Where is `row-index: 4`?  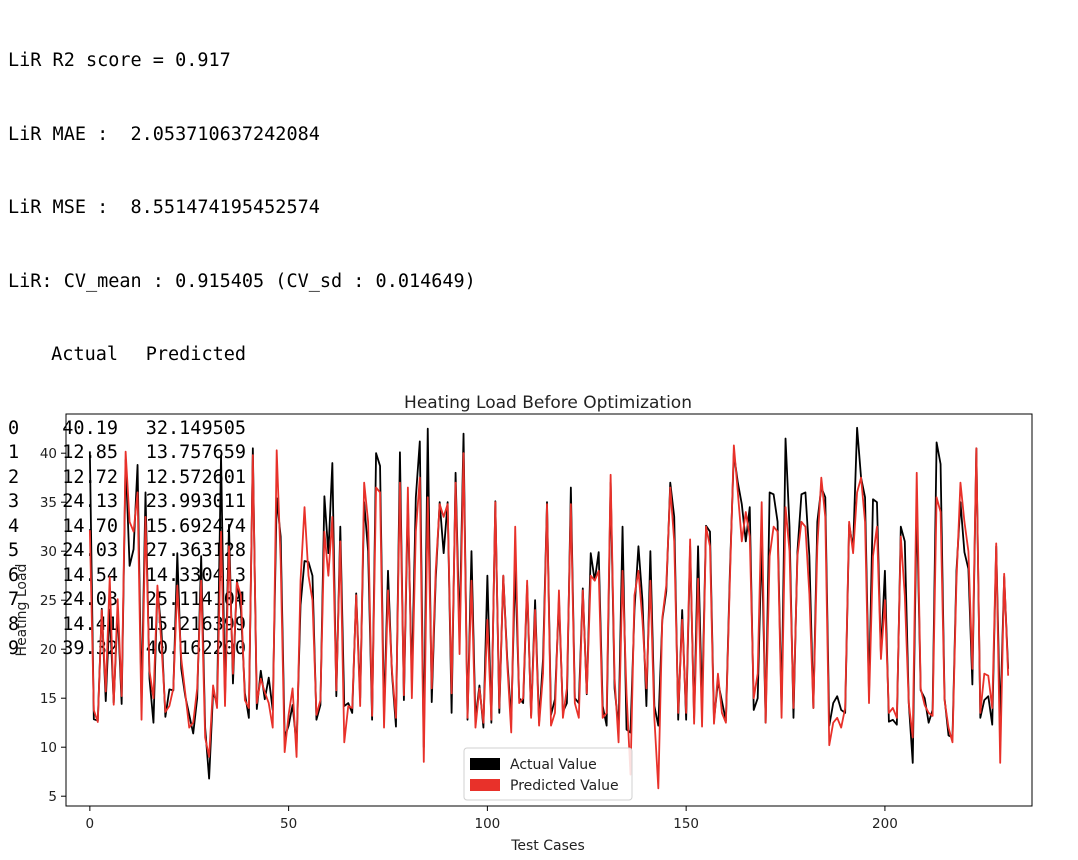 row-index: 4 is located at coordinates (14, 526).